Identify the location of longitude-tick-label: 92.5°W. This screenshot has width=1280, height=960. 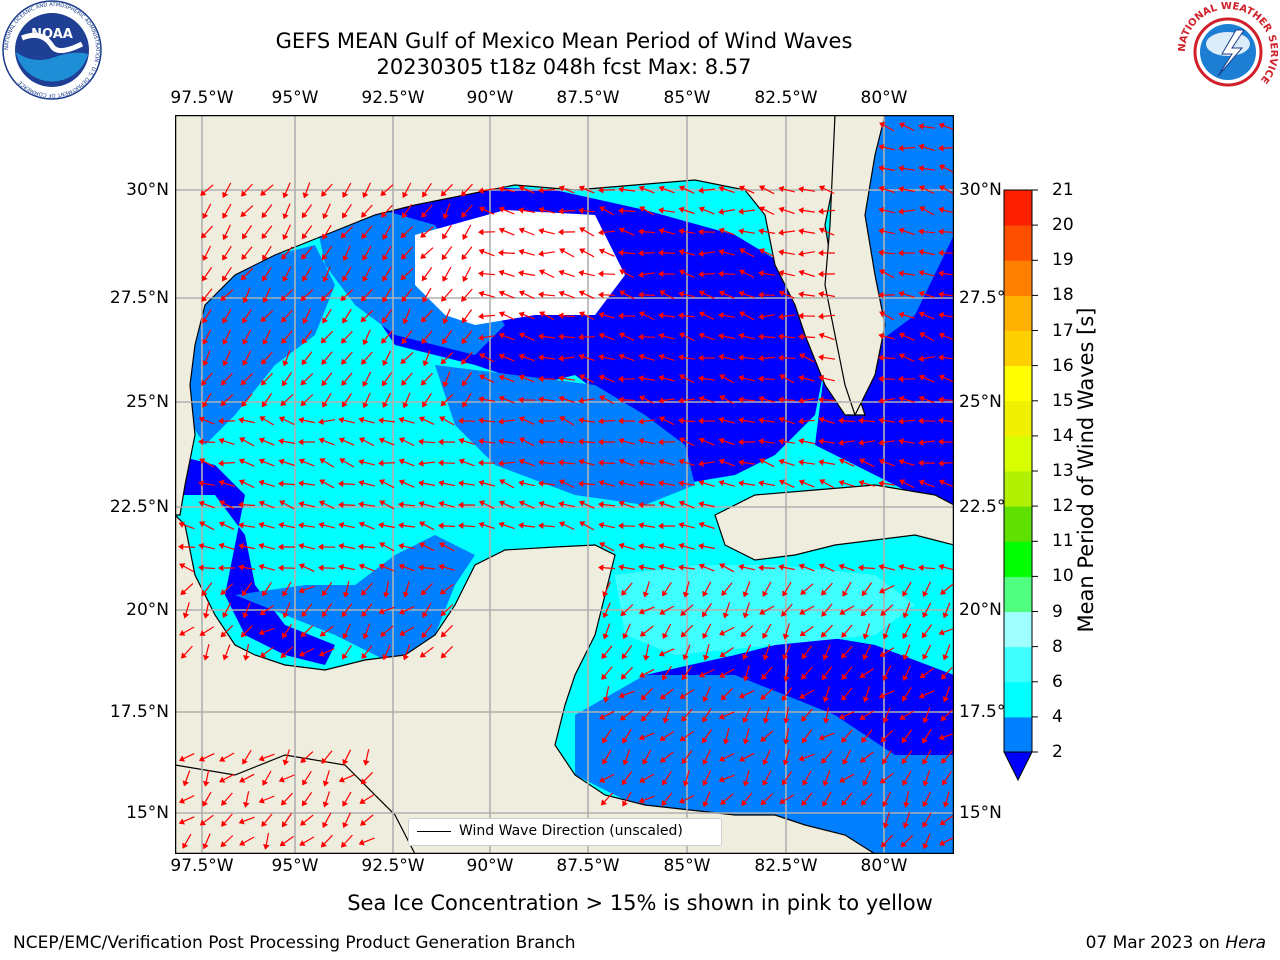
(393, 866).